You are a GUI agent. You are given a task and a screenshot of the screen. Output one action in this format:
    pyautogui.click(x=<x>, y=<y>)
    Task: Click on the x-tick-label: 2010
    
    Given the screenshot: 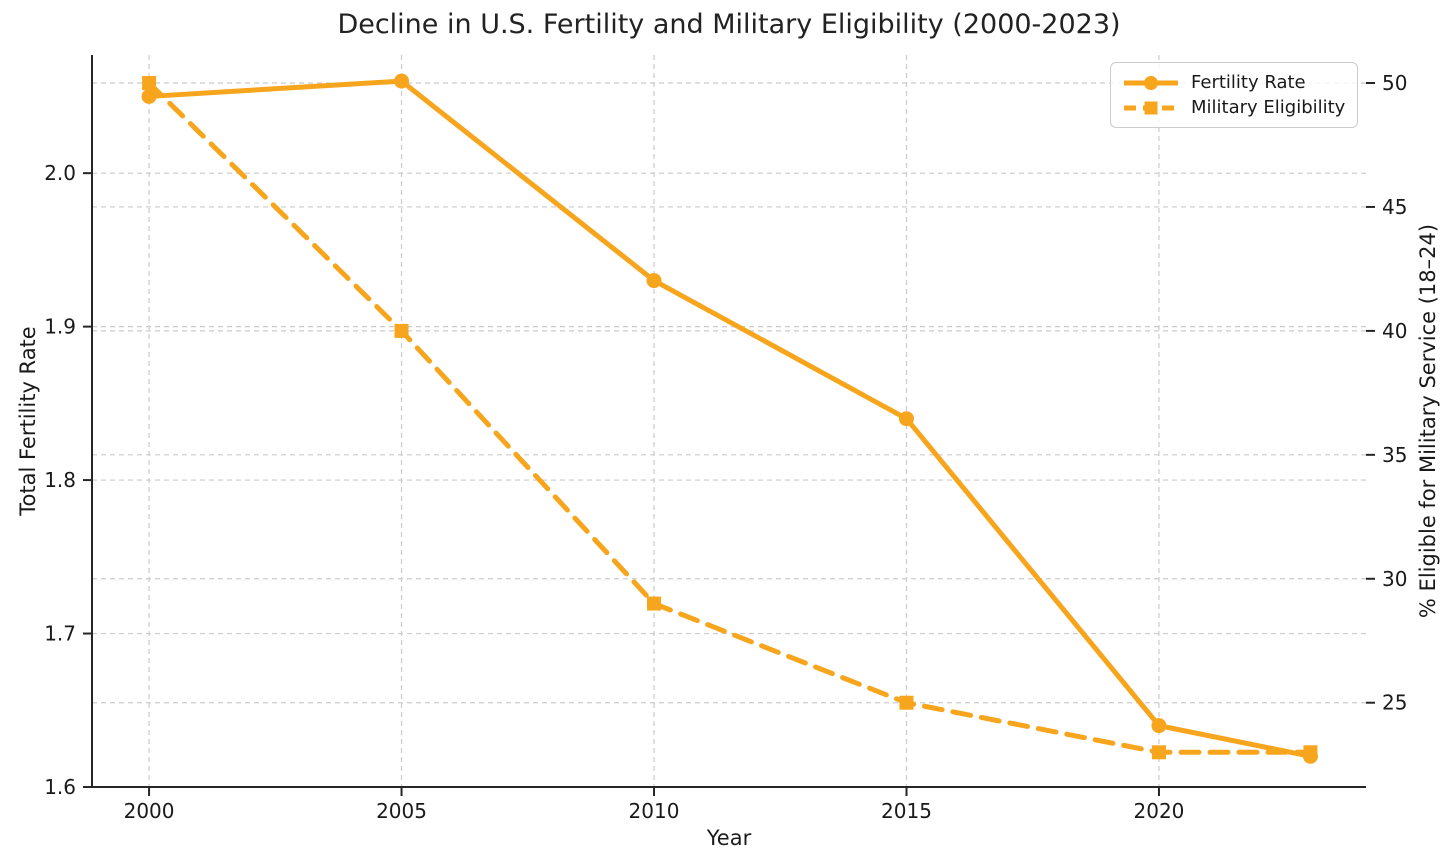 What is the action you would take?
    pyautogui.click(x=654, y=811)
    